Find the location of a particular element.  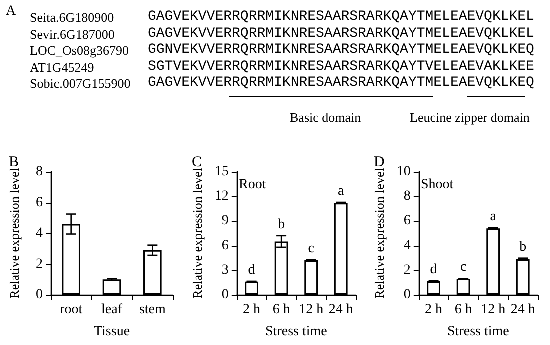

text: Sevir.6G187000 is located at coordinates (72, 34).